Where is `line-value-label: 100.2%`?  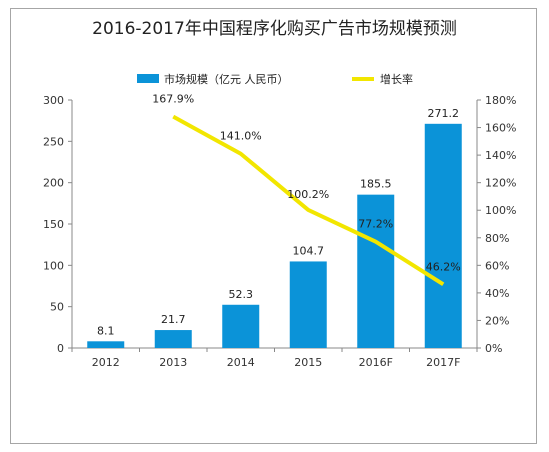
line-value-label: 100.2% is located at coordinates (308, 194).